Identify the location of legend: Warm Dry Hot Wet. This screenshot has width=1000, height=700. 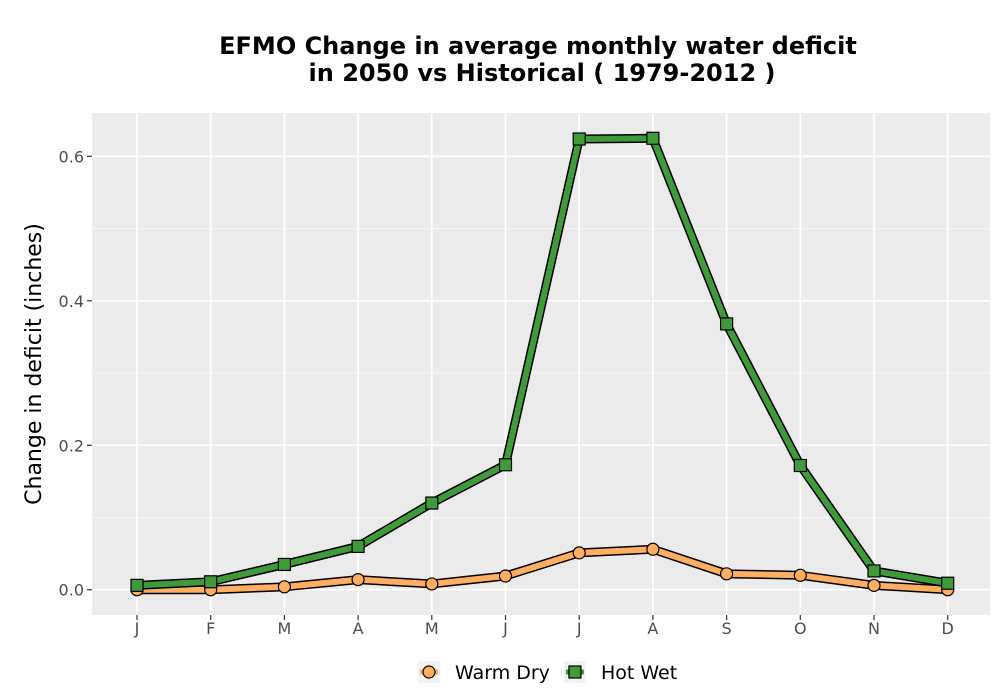
(547, 672).